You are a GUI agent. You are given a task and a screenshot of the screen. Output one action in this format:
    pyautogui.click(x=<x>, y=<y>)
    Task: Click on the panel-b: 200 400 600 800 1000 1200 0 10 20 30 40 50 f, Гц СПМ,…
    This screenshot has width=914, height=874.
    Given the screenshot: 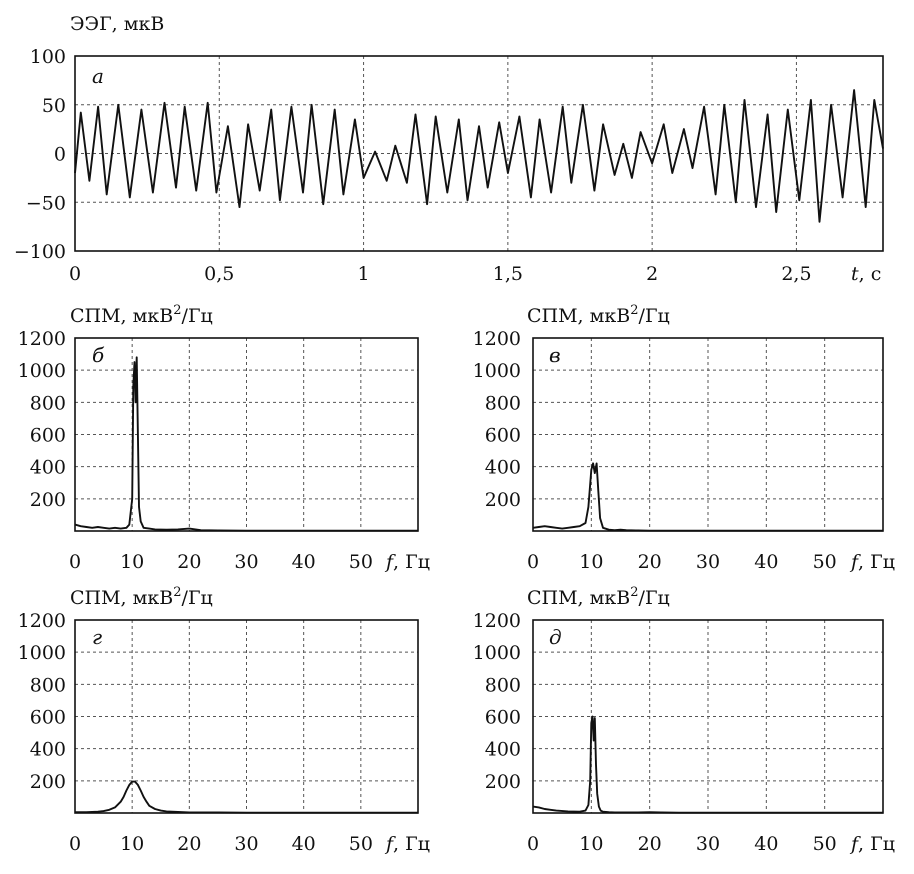 What is the action you would take?
    pyautogui.click(x=224, y=438)
    